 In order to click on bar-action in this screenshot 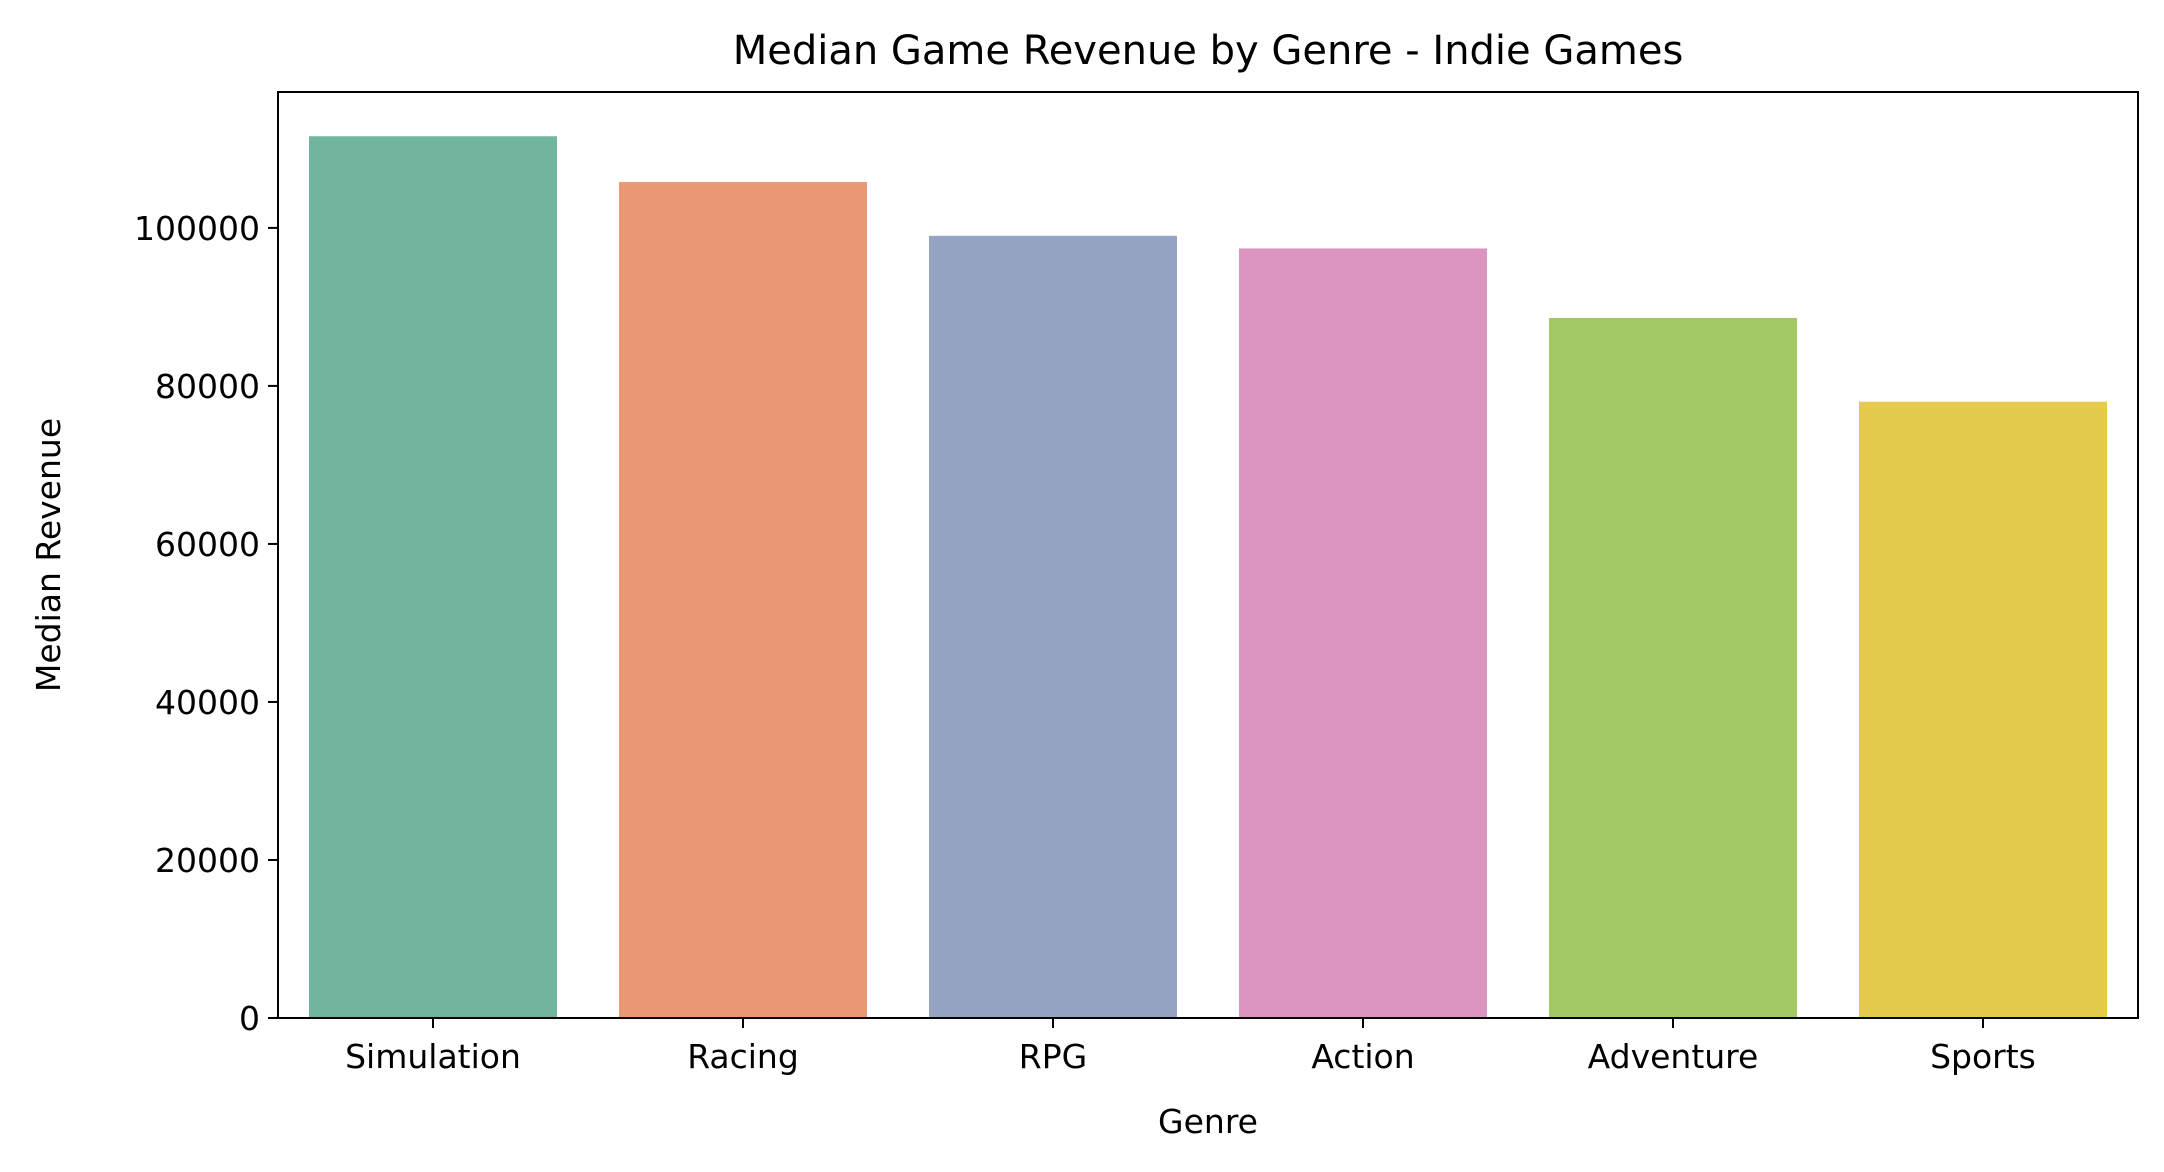, I will do `click(1363, 633)`.